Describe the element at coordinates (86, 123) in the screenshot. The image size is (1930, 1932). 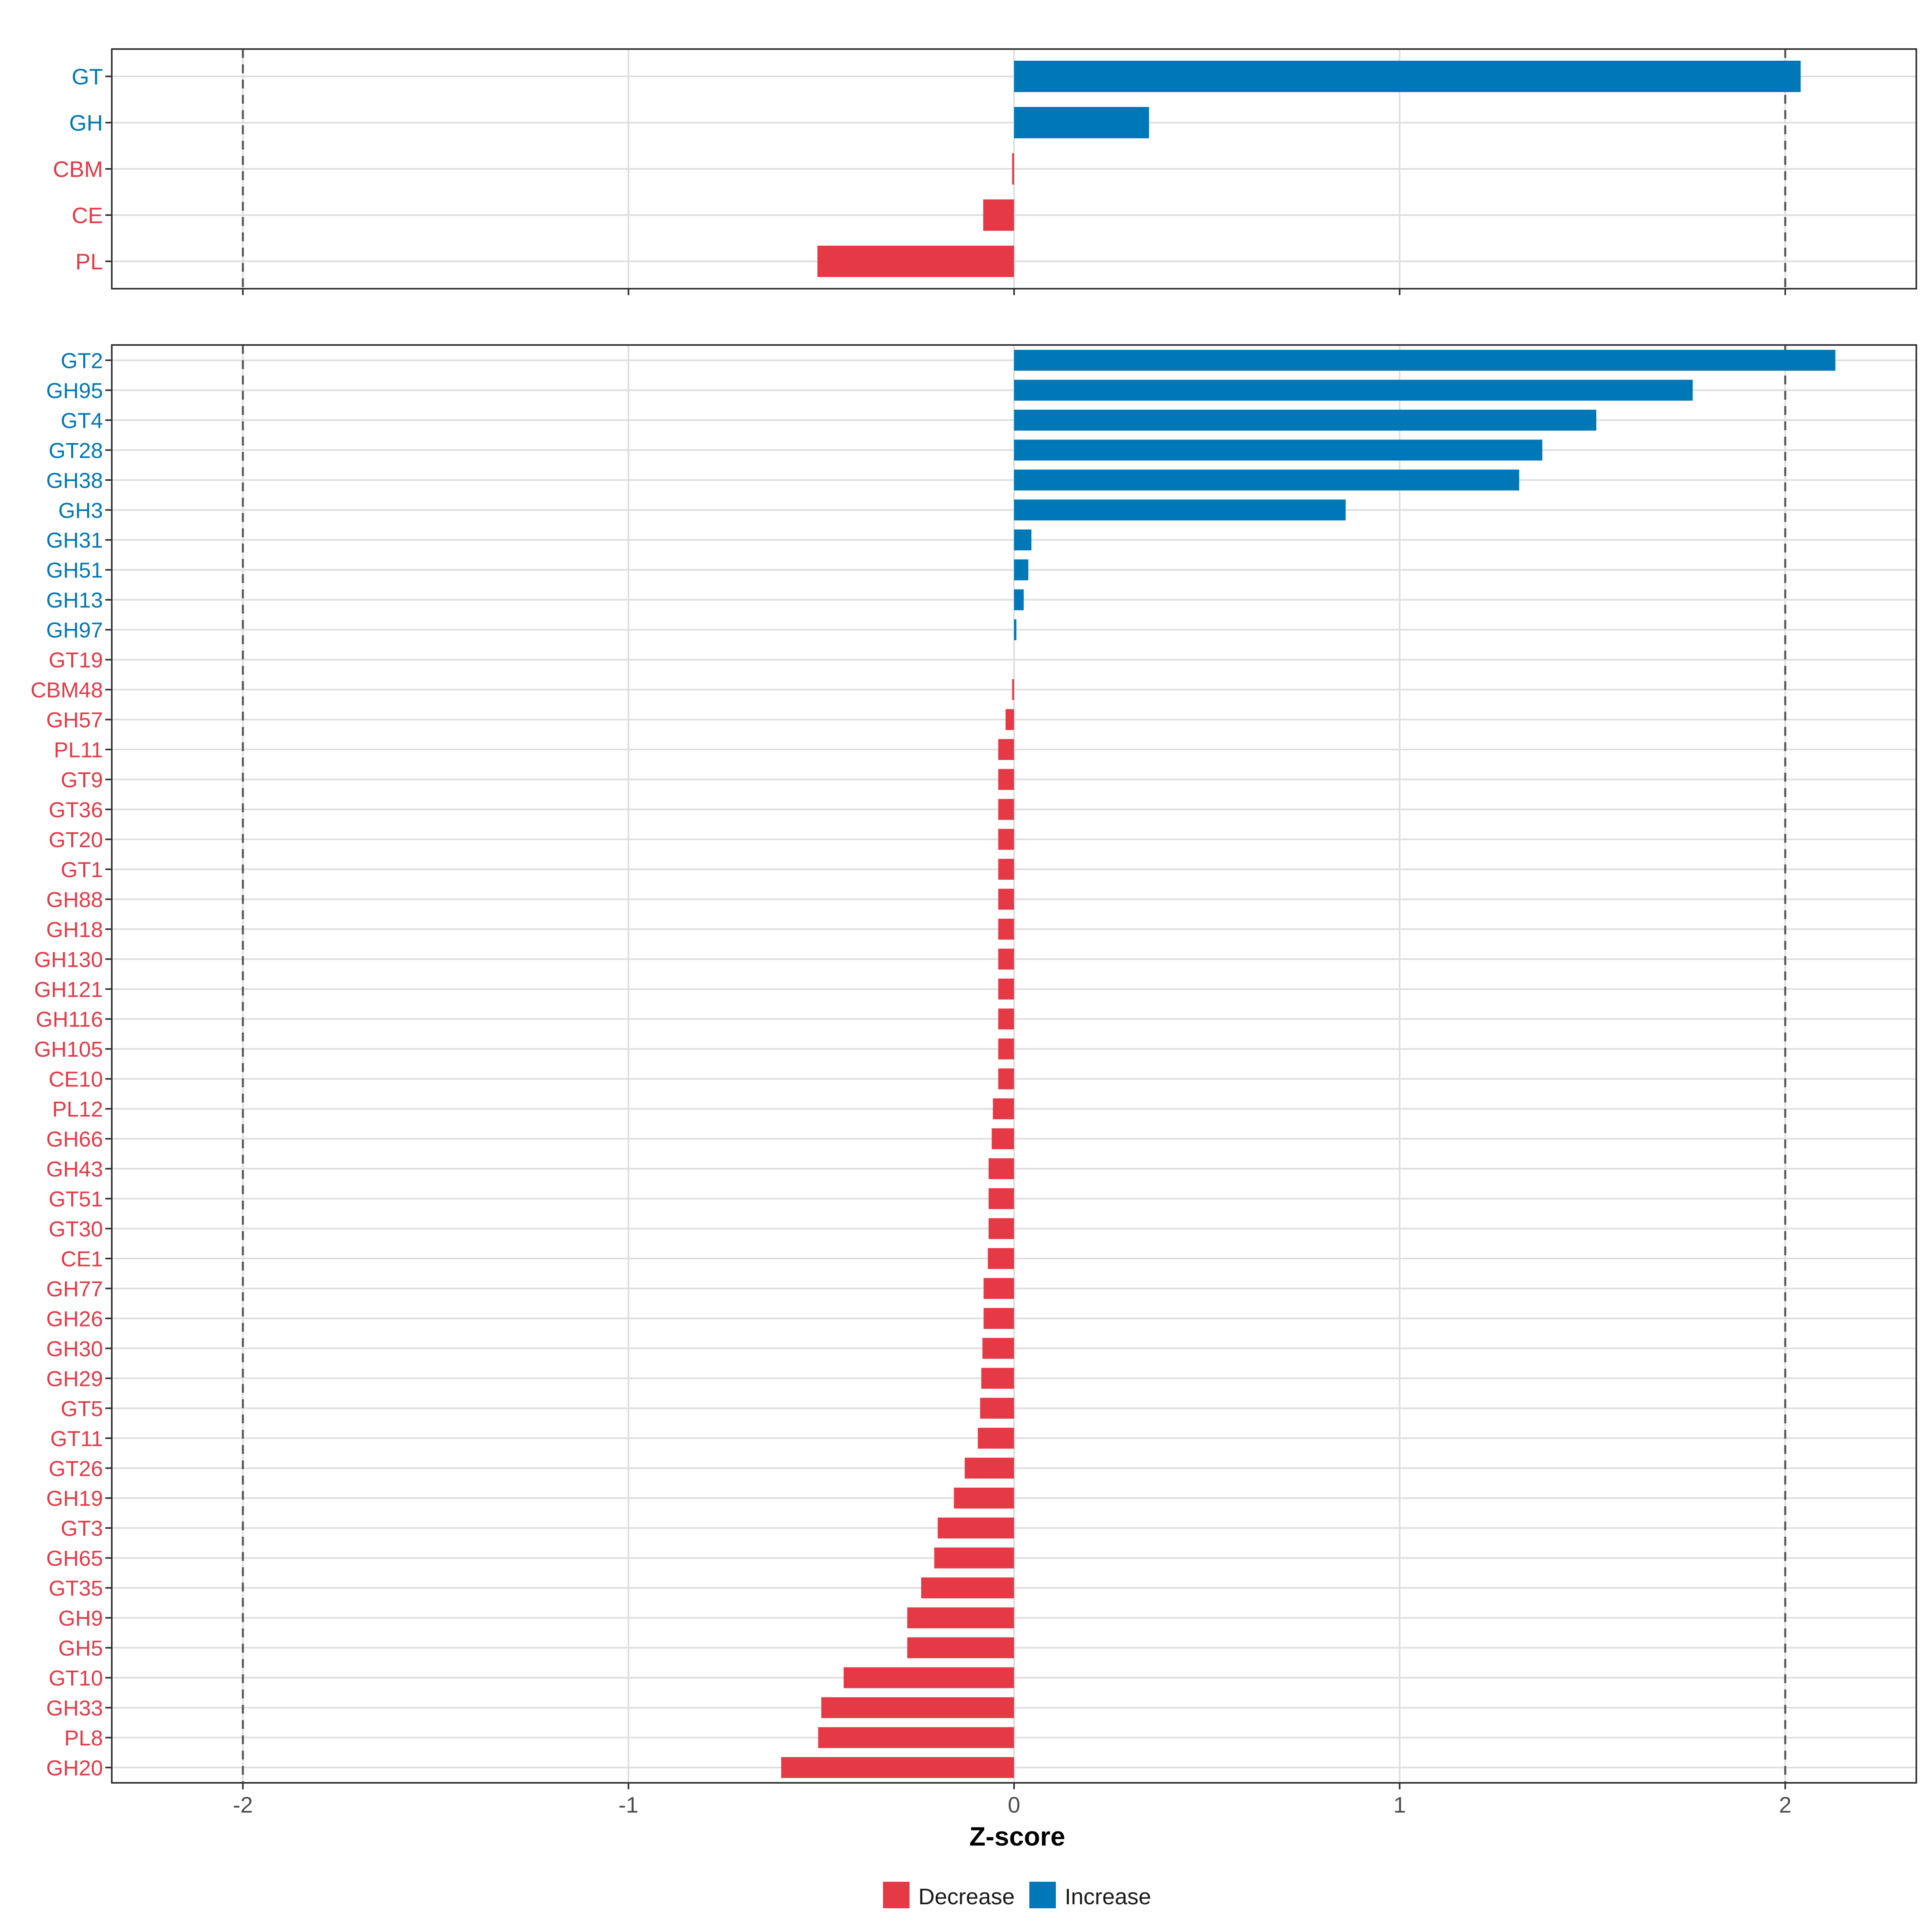
I see `y-tick-label: GH` at that location.